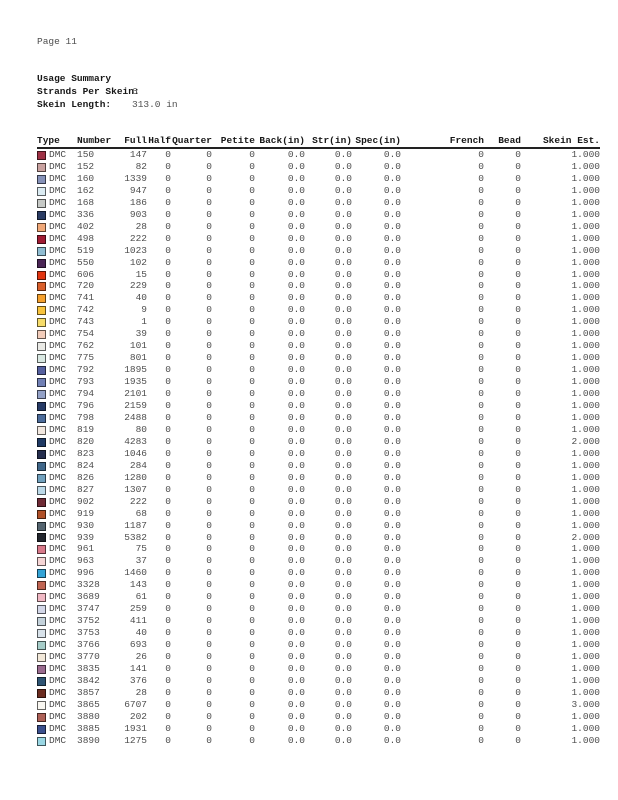  What do you see at coordinates (502, 141) in the screenshot?
I see `column-header-bead: Bead` at bounding box center [502, 141].